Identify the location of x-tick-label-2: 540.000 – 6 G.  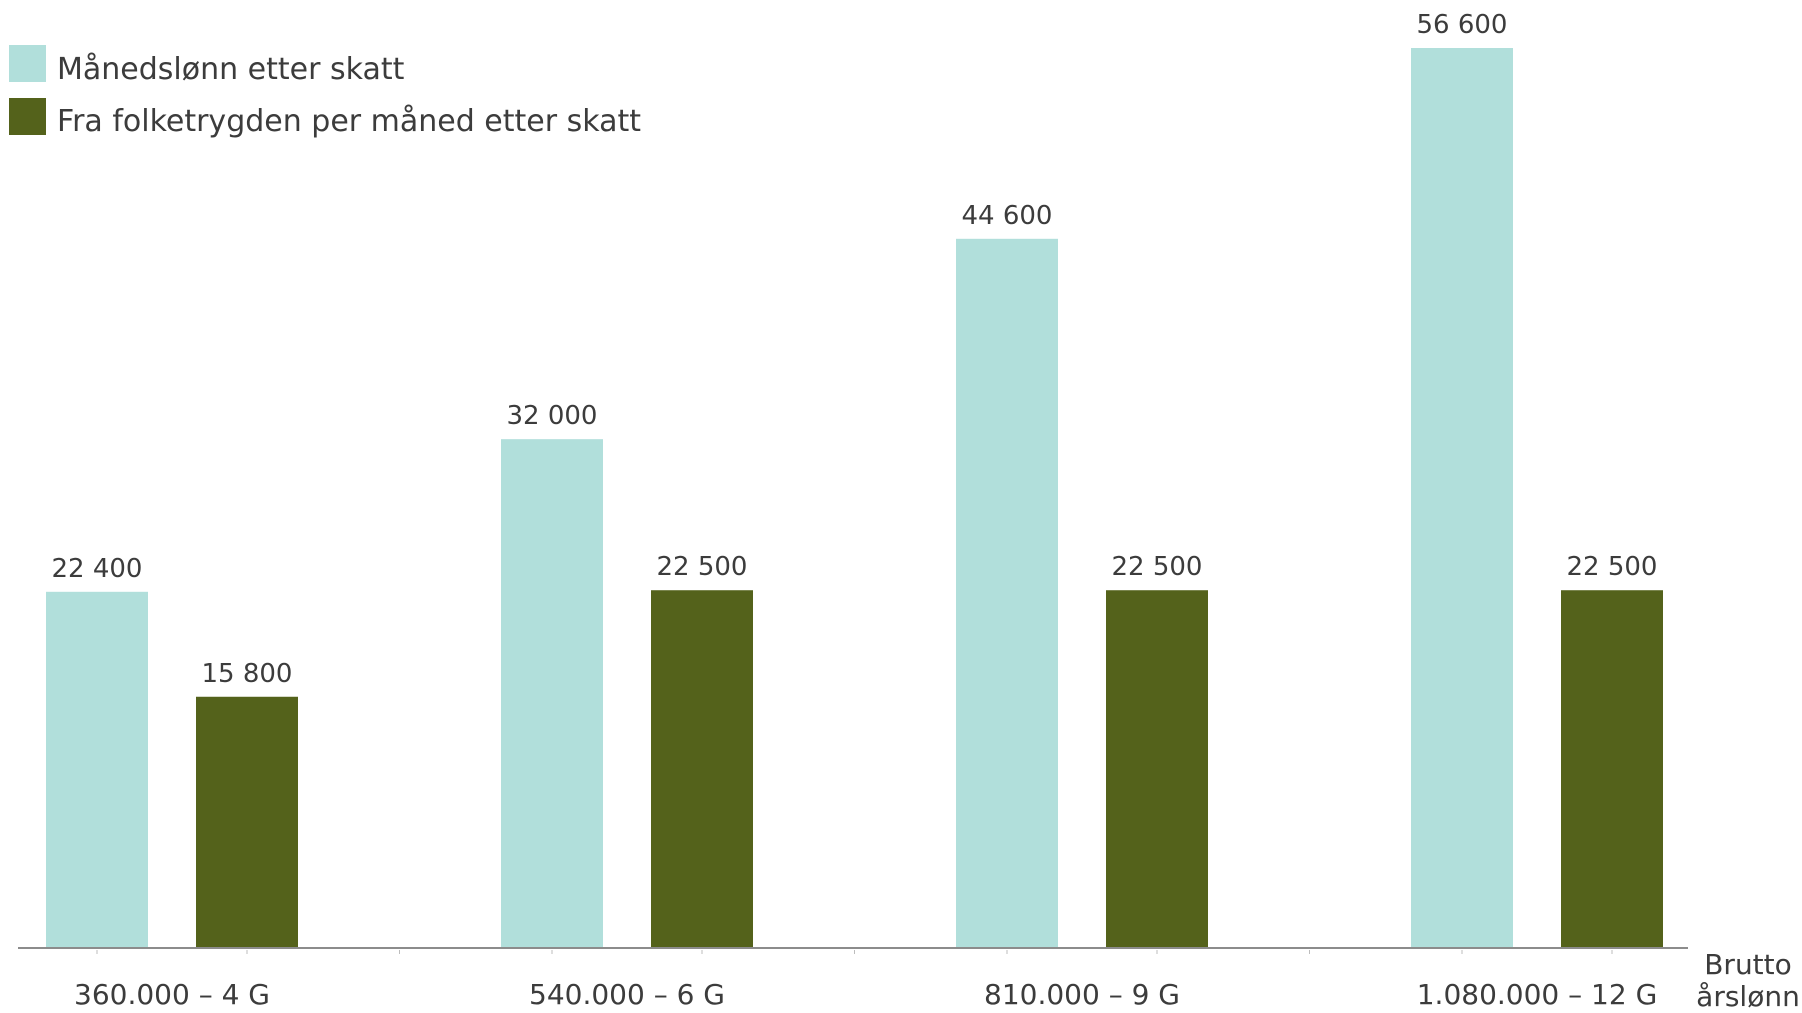
(627, 994).